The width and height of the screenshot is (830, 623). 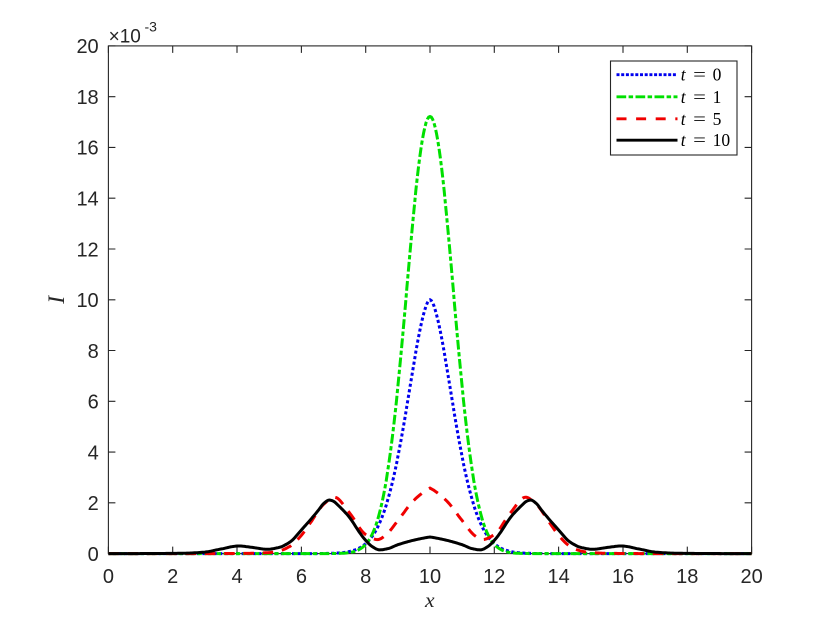 What do you see at coordinates (701, 97) in the screenshot?
I see `svg-text:t=1: t = 1` at bounding box center [701, 97].